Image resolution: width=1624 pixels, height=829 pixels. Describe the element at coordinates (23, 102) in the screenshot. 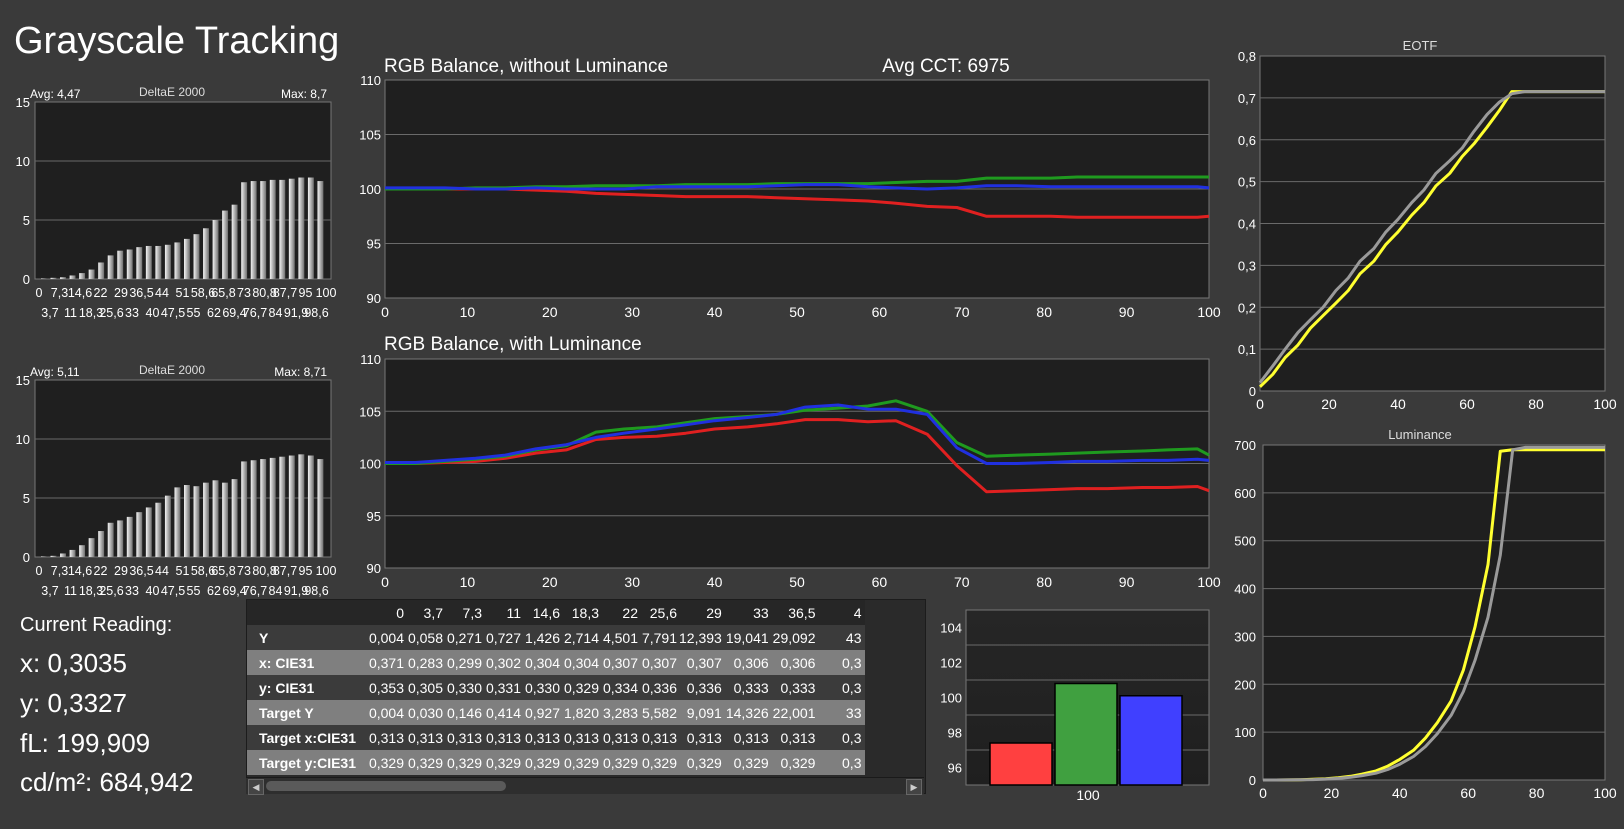

I see `deltae-ytick: 15` at that location.